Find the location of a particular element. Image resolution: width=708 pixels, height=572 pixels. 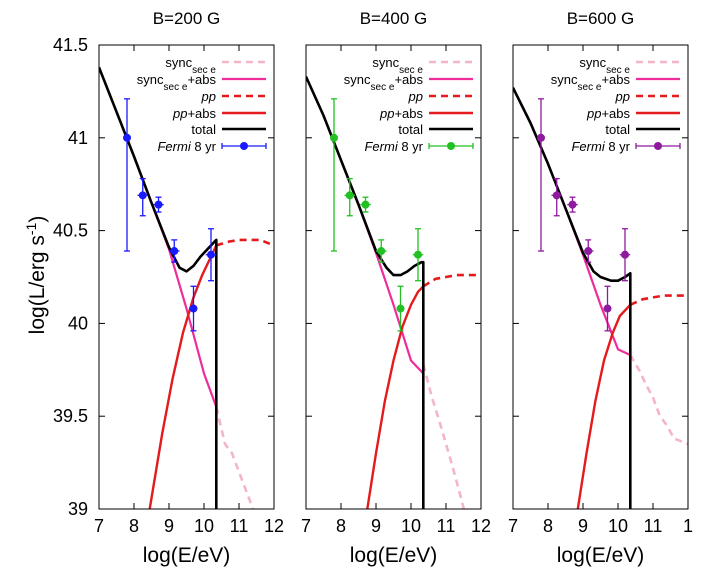

x-axis-label: log(E/eV) is located at coordinates (187, 555).